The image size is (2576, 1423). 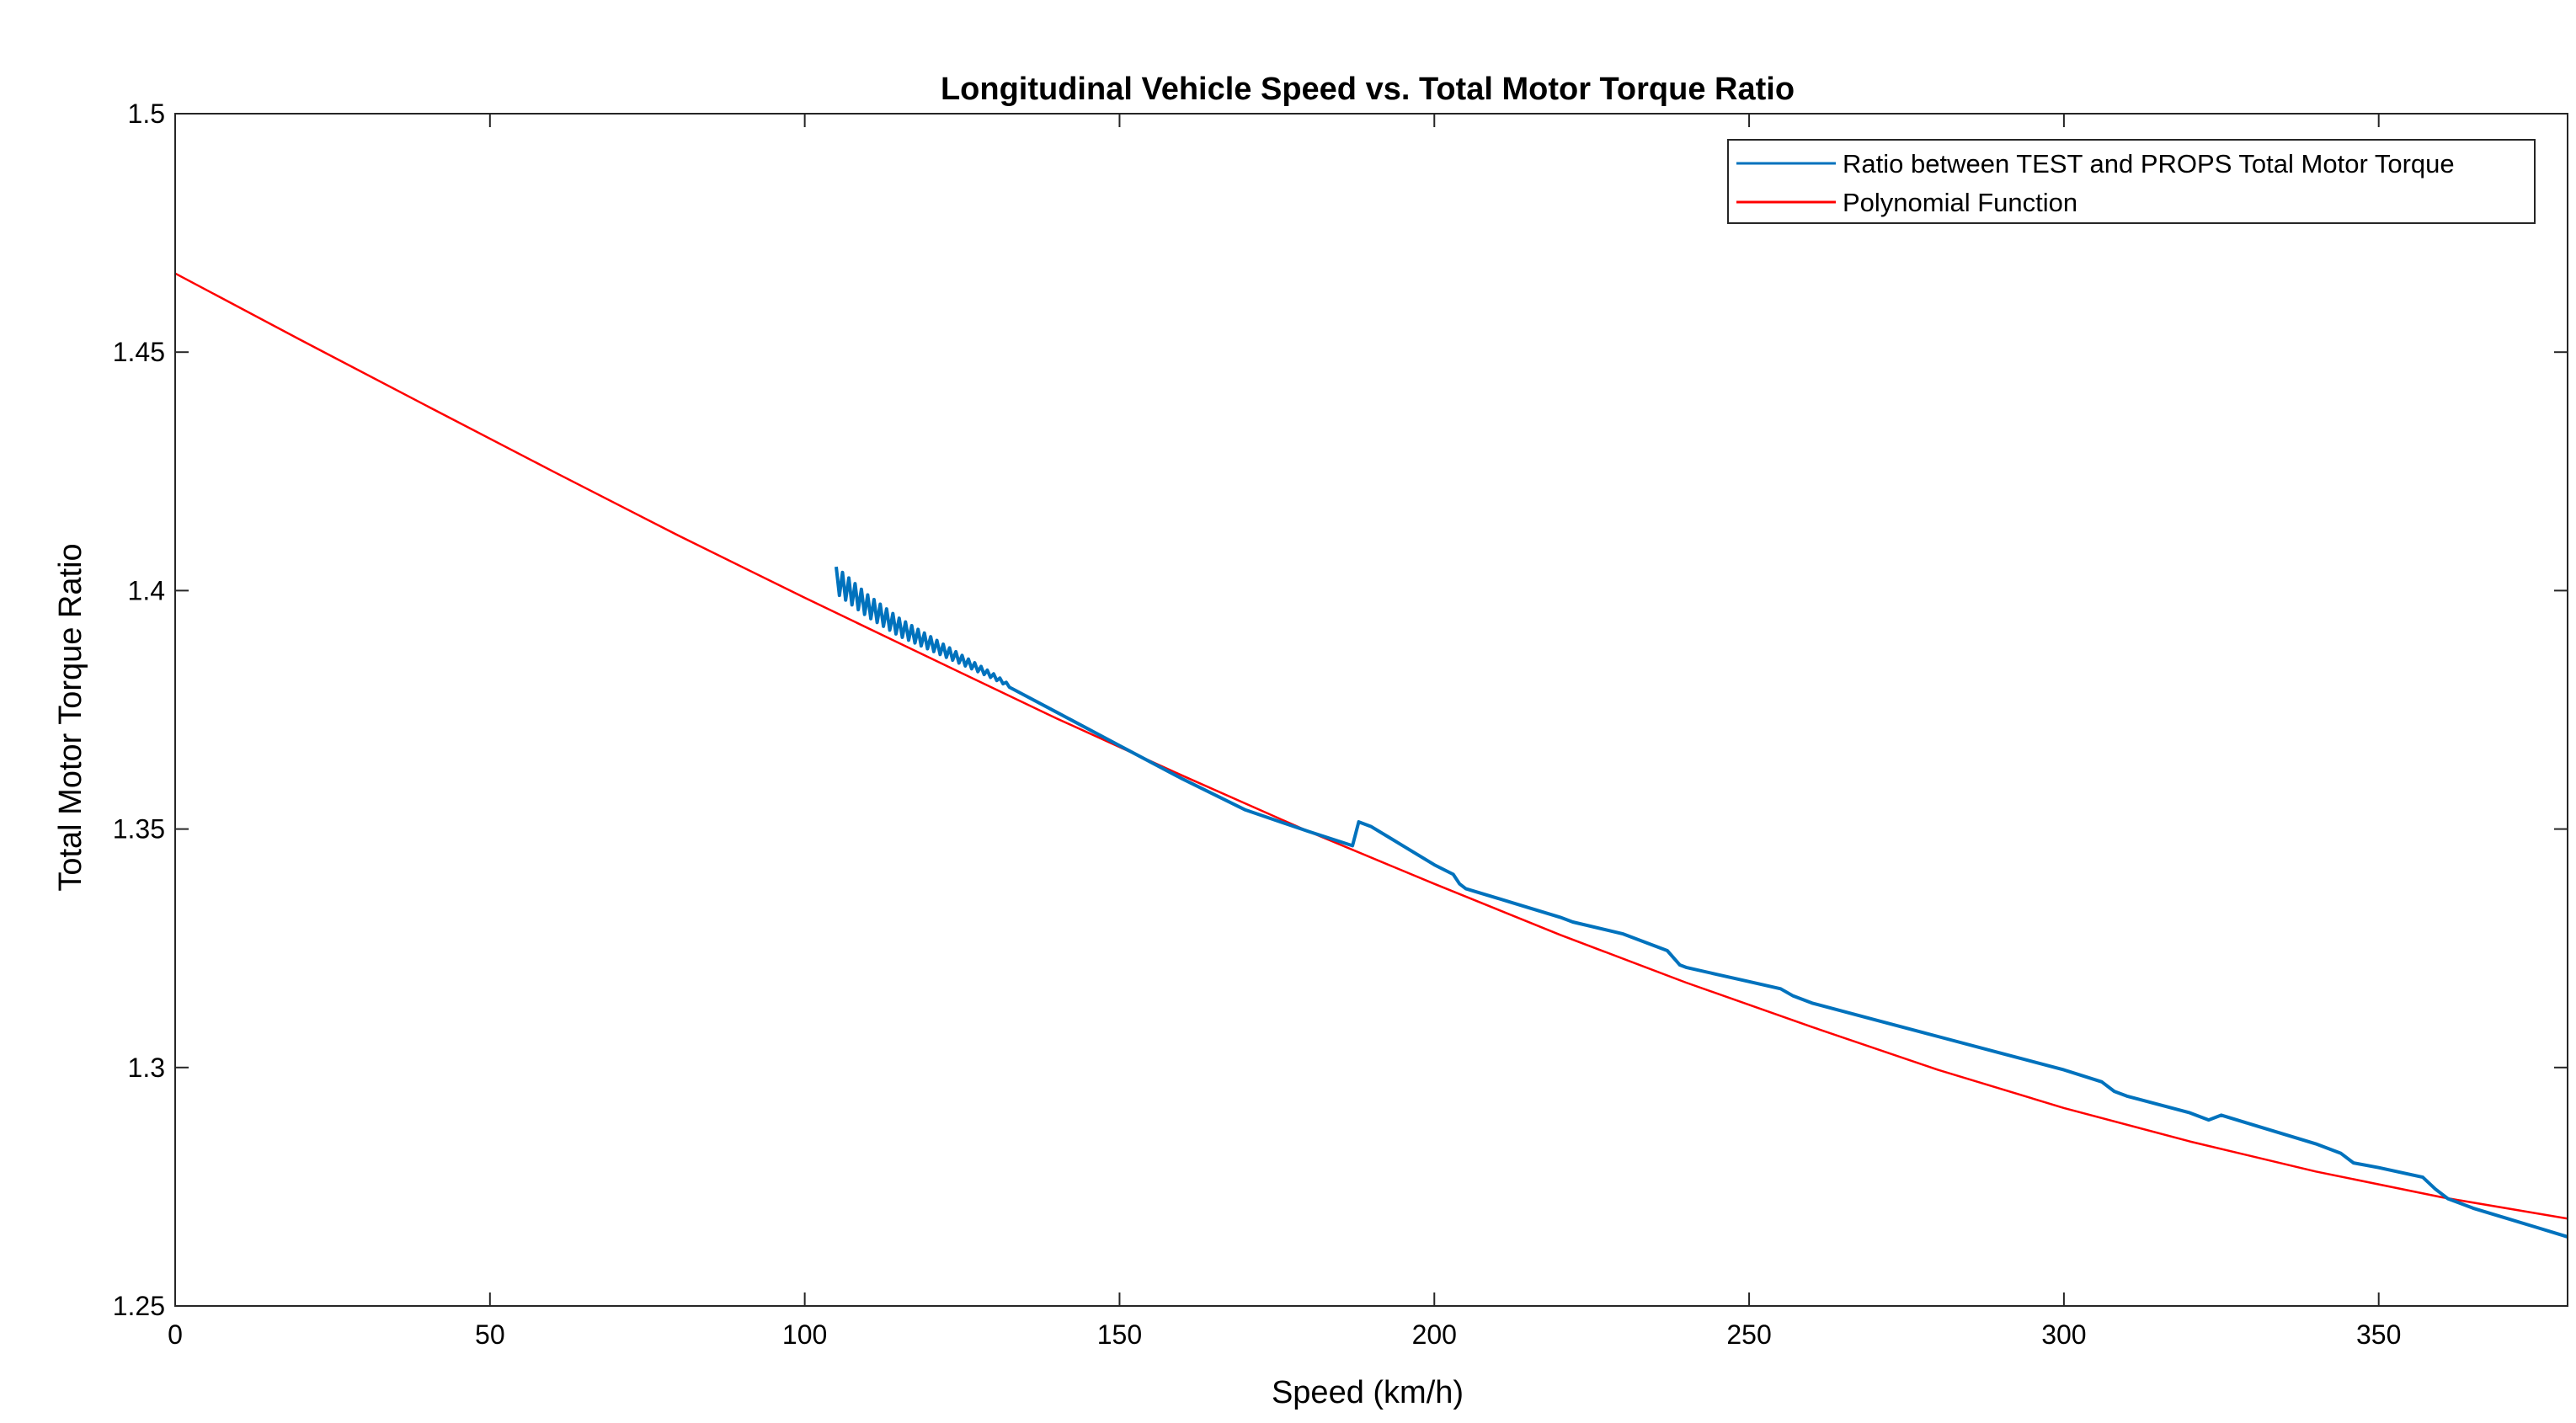 What do you see at coordinates (2378, 1334) in the screenshot?
I see `x-tick-label: 350` at bounding box center [2378, 1334].